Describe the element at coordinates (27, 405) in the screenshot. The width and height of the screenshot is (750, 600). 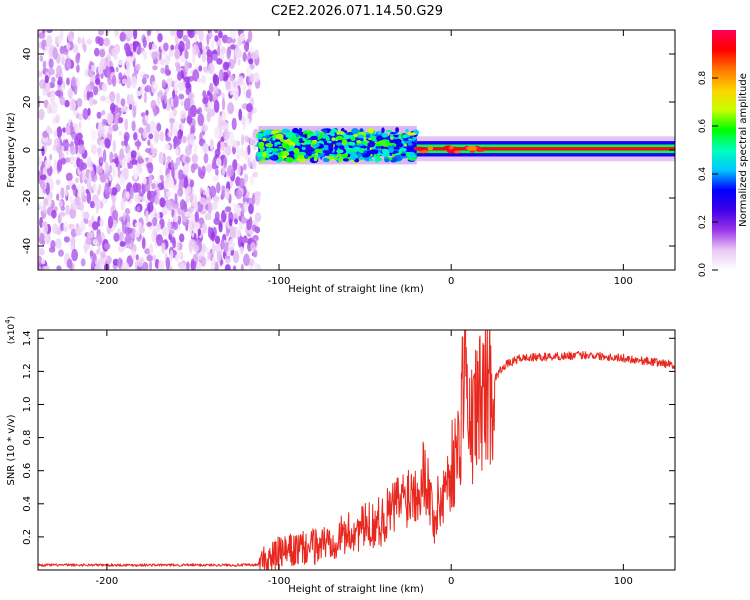
I see `y-tick-label: 1.0` at that location.